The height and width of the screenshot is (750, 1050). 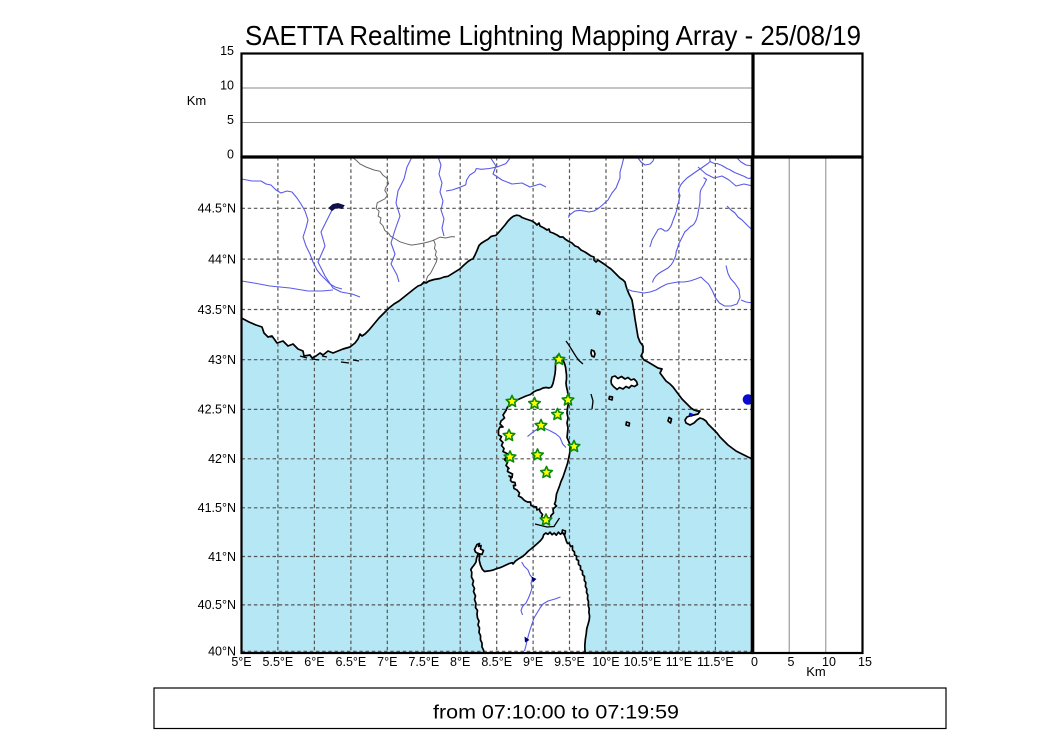 I want to click on svg-text: 10°E, so click(x=605, y=662).